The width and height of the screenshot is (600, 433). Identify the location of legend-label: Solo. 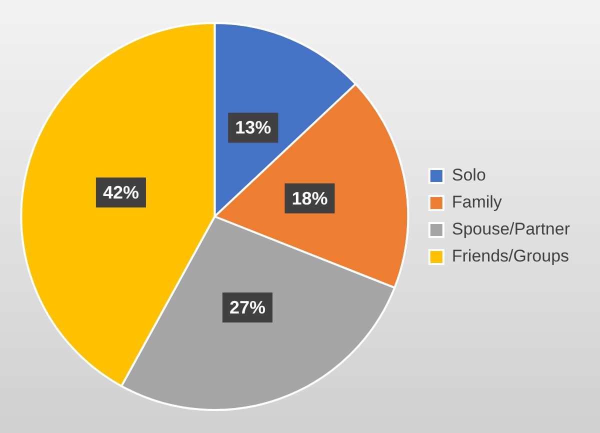
(469, 175).